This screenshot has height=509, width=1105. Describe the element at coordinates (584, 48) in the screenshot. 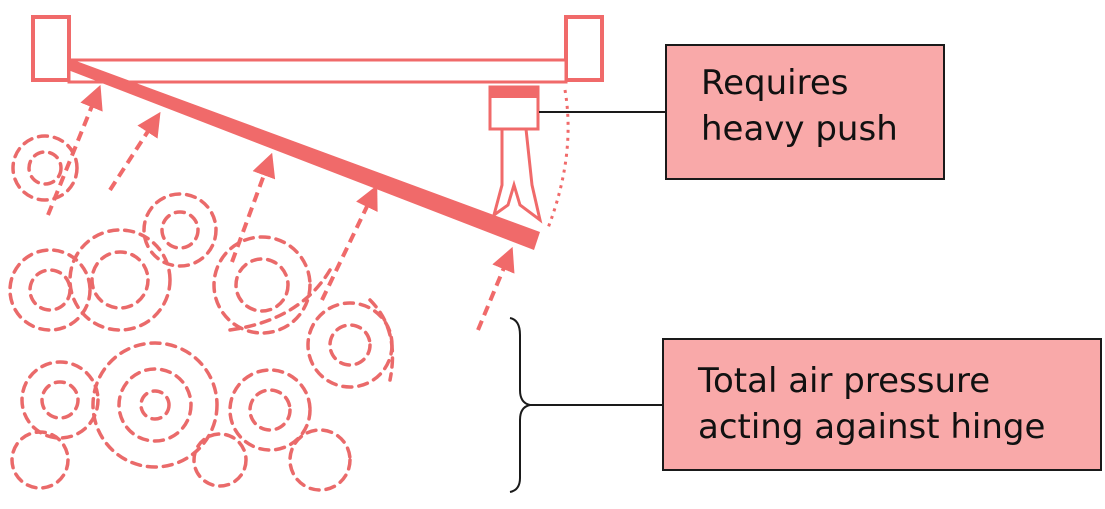

I see `right-frame-post` at that location.